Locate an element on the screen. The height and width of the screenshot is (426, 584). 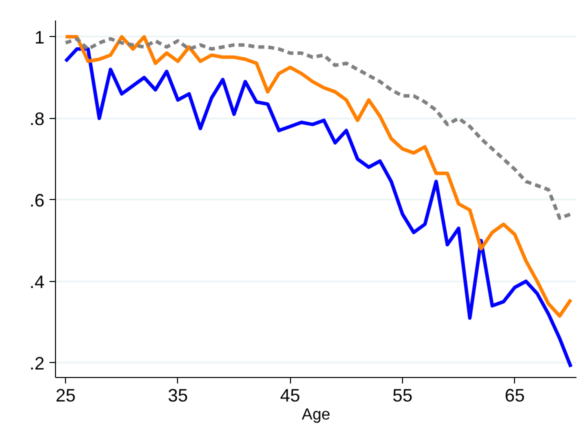
y-tick-label: .2 is located at coordinates (37, 363).